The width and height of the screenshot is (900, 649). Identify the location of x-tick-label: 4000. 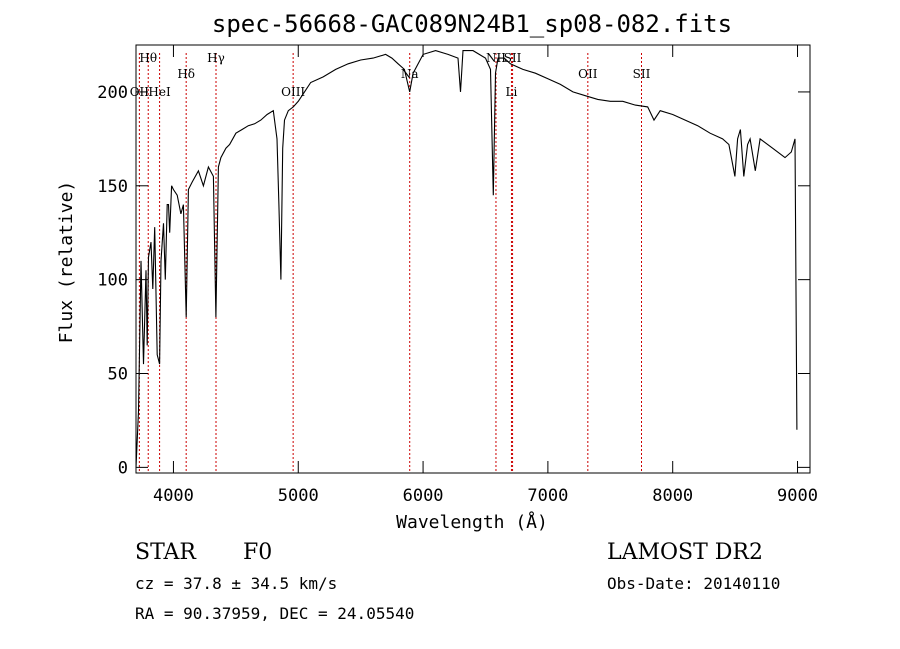
(173, 496).